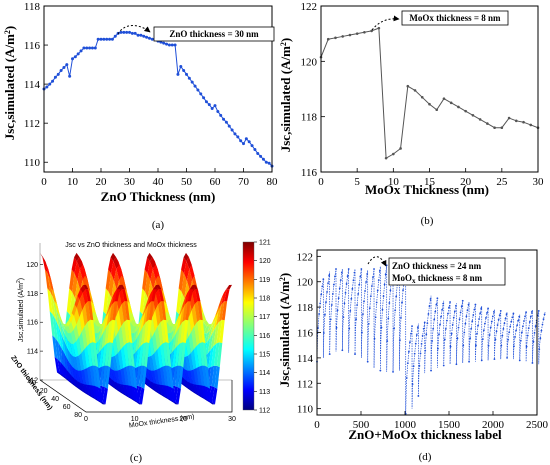 This screenshot has height=465, width=550. I want to click on panel-b-x-tick-label: 5, so click(357, 182).